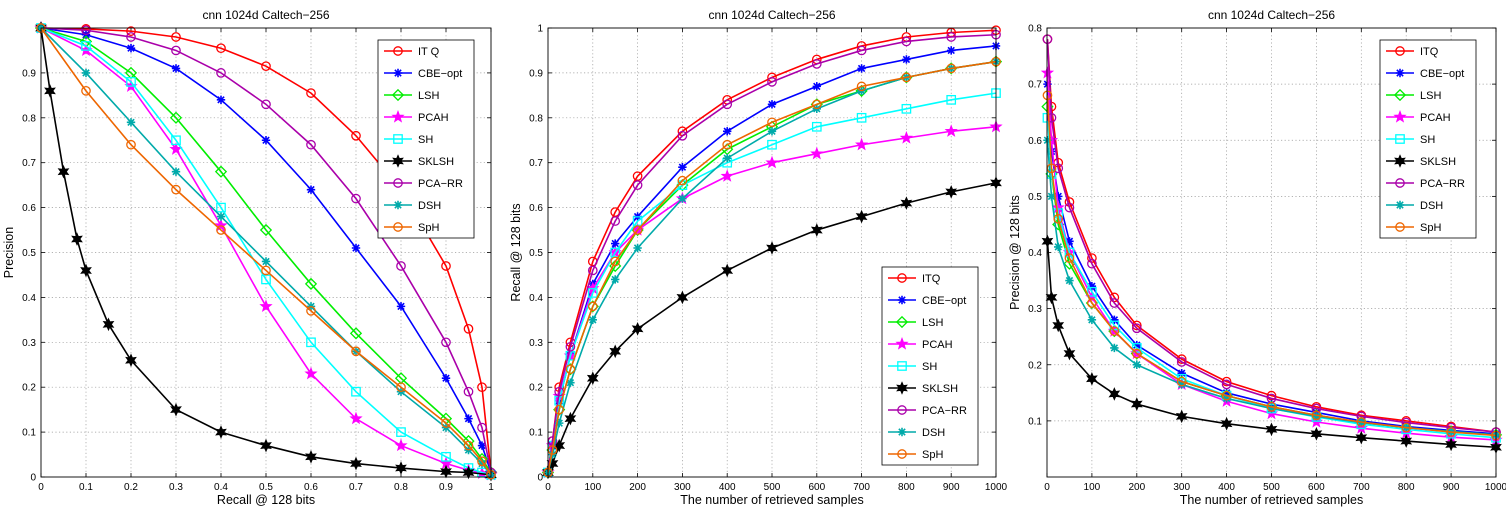 This screenshot has width=1506, height=514. I want to click on y-axis-label: Recall @ 128 bits, so click(516, 252).